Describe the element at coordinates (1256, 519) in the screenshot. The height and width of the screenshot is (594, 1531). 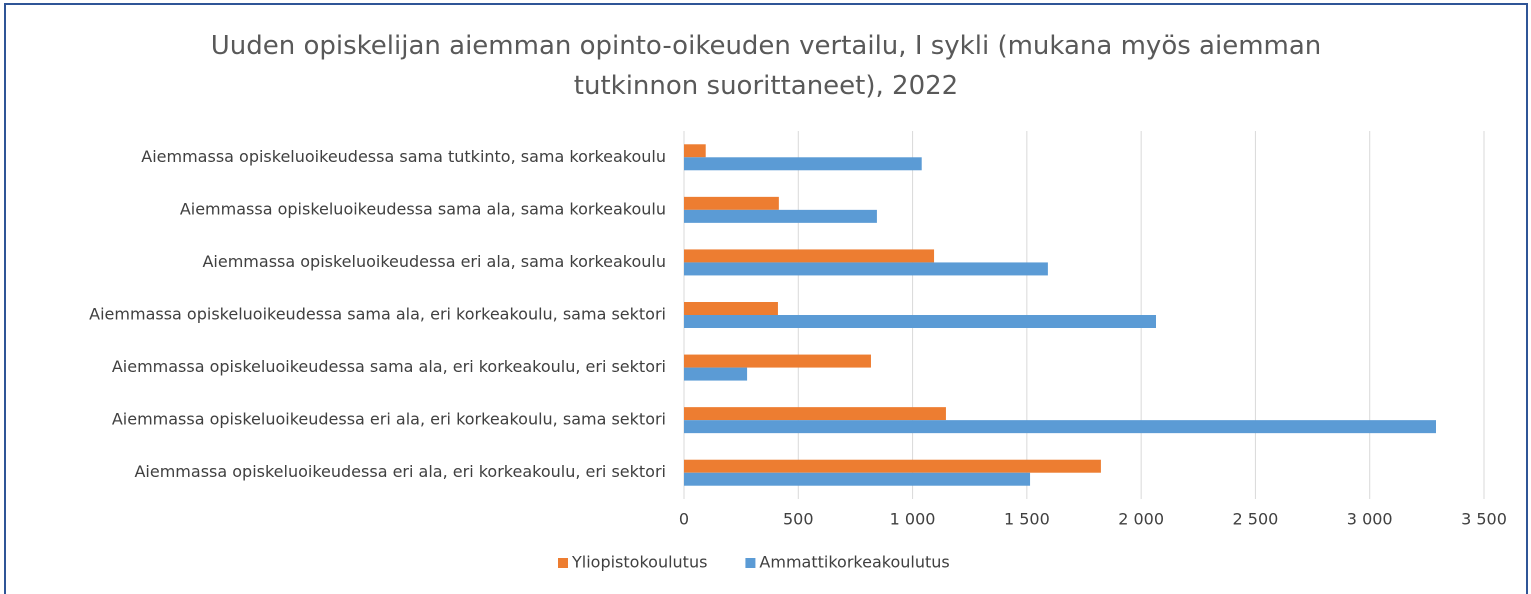
I see `x-tick-label: 2 500` at that location.